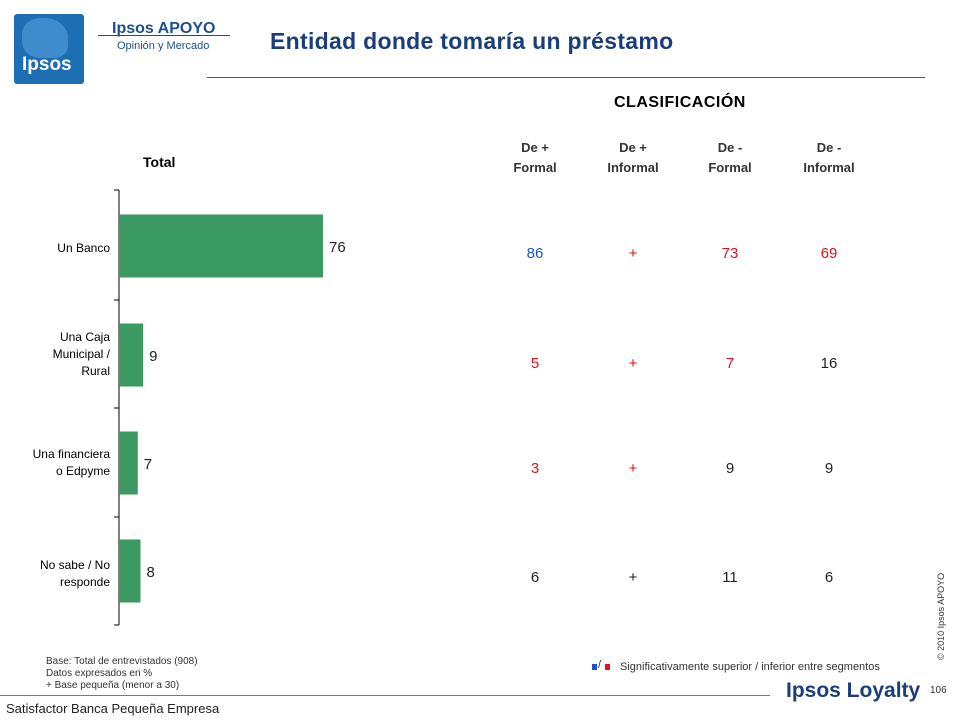 This screenshot has width=960, height=720. What do you see at coordinates (84, 582) in the screenshot?
I see `category-label-line: responde` at bounding box center [84, 582].